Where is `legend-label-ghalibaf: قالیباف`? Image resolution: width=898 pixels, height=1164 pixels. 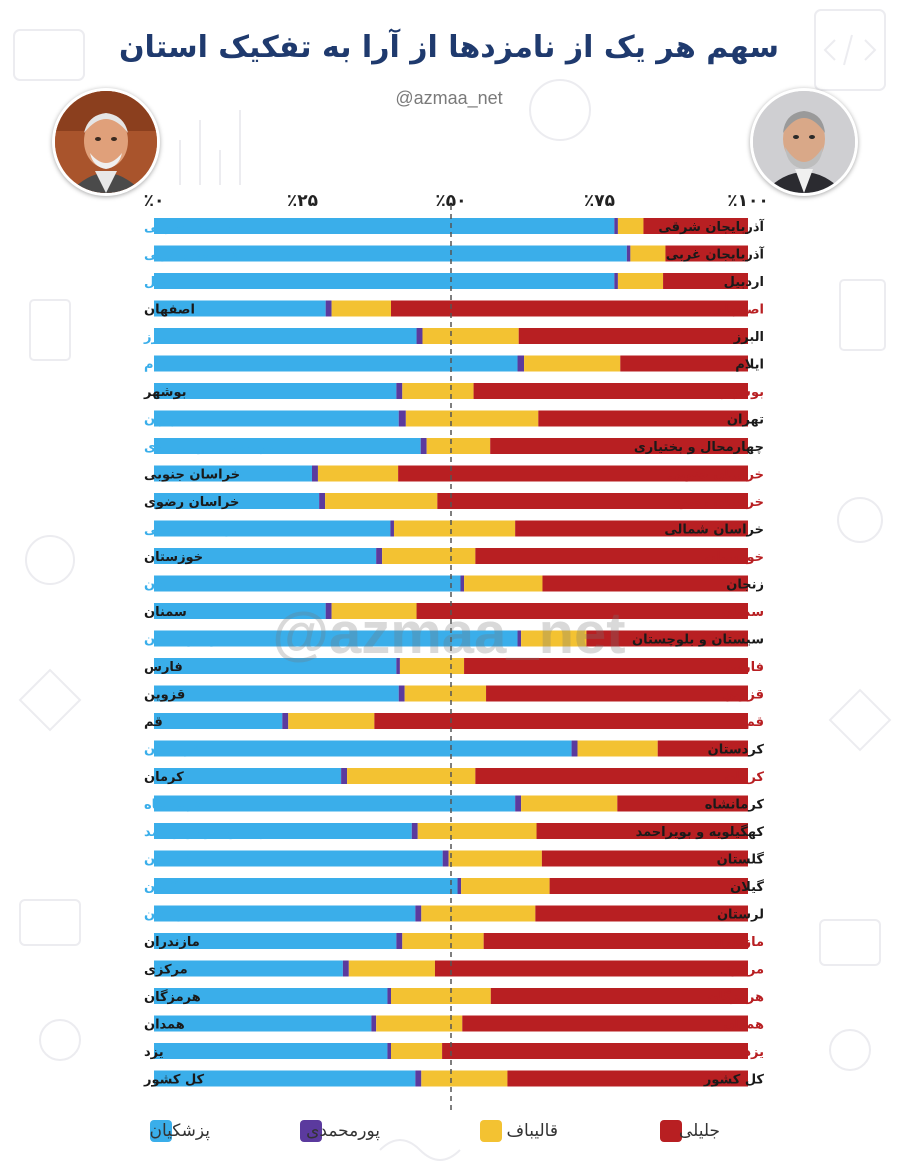
legend-label-ghalibaf: قالیباف is located at coordinates (532, 1131).